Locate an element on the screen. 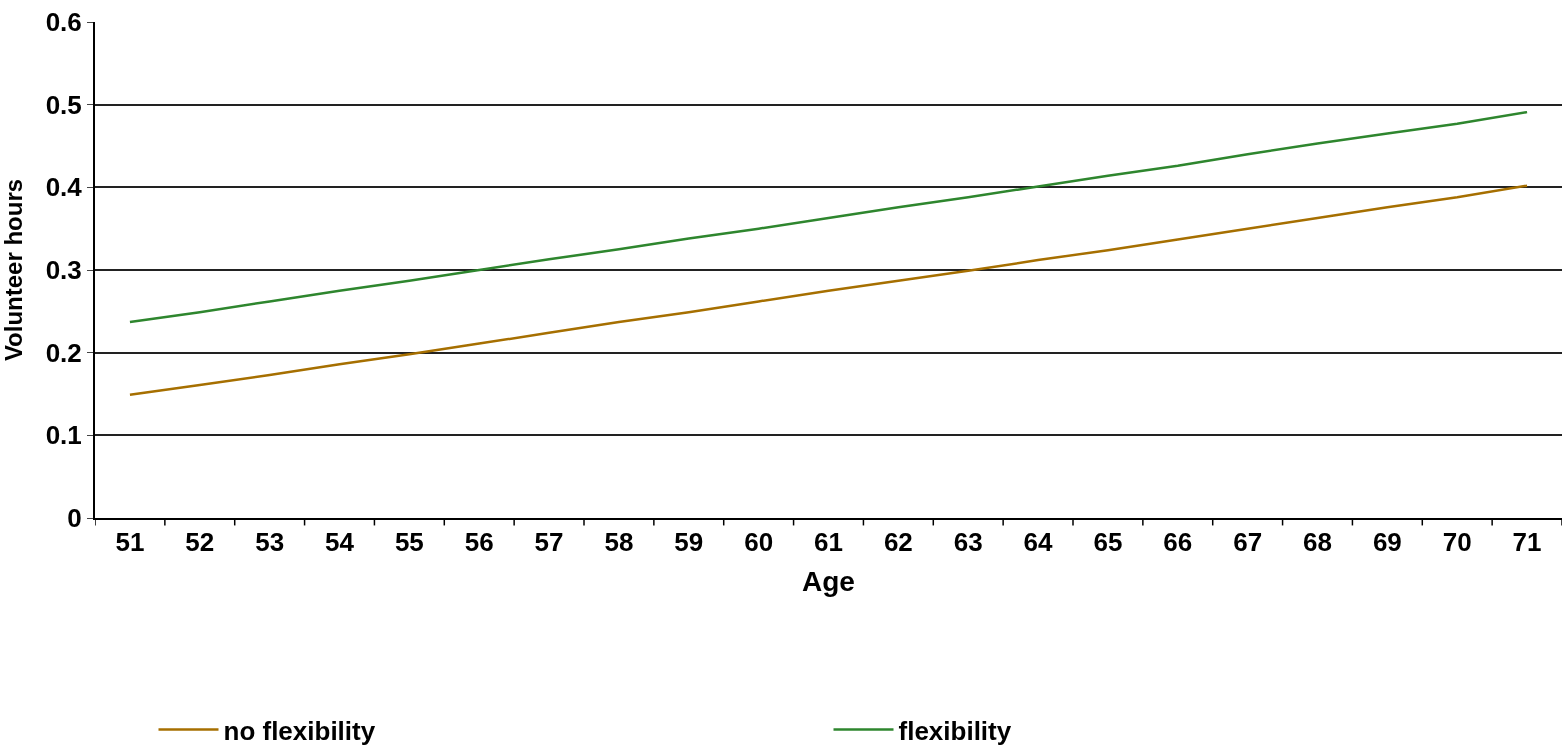 This screenshot has height=753, width=1562. x-tick-label: 54 is located at coordinates (340, 542).